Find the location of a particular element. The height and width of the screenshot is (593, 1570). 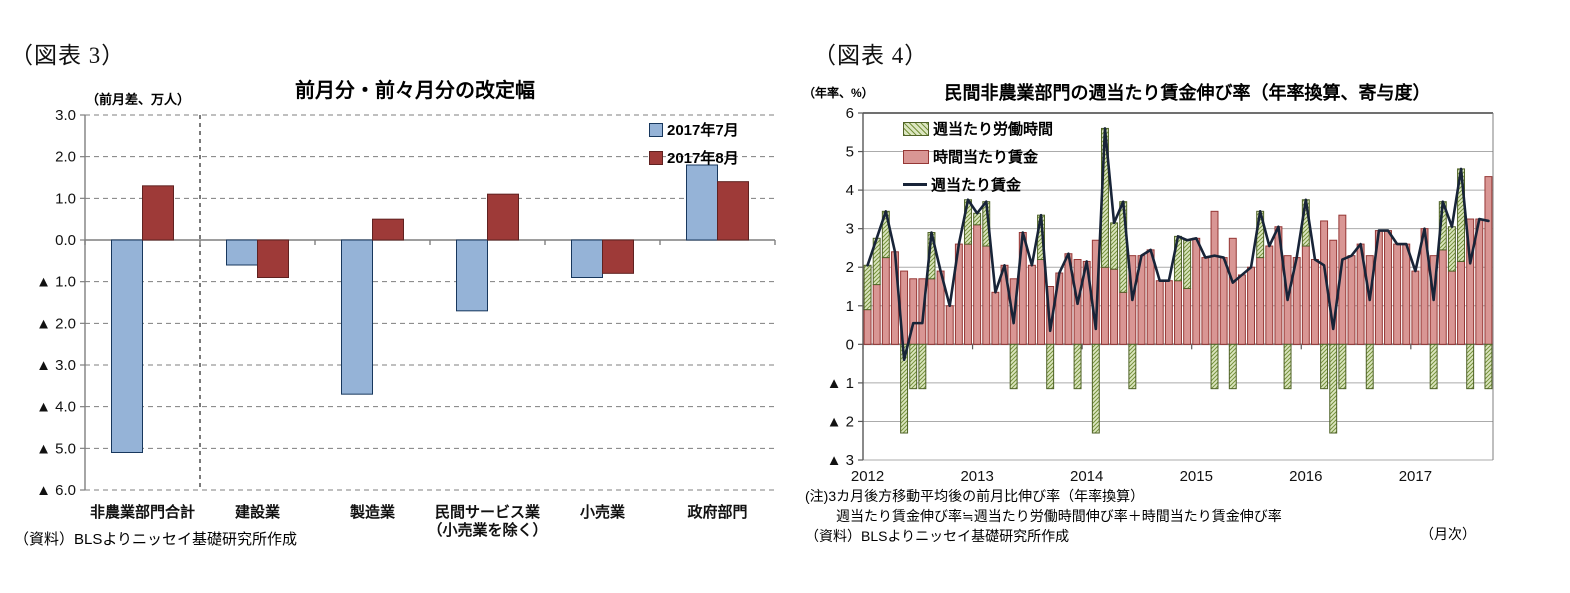

figure4-legend-item-hourly-wage: 時間当たり賃金 is located at coordinates (978, 156).